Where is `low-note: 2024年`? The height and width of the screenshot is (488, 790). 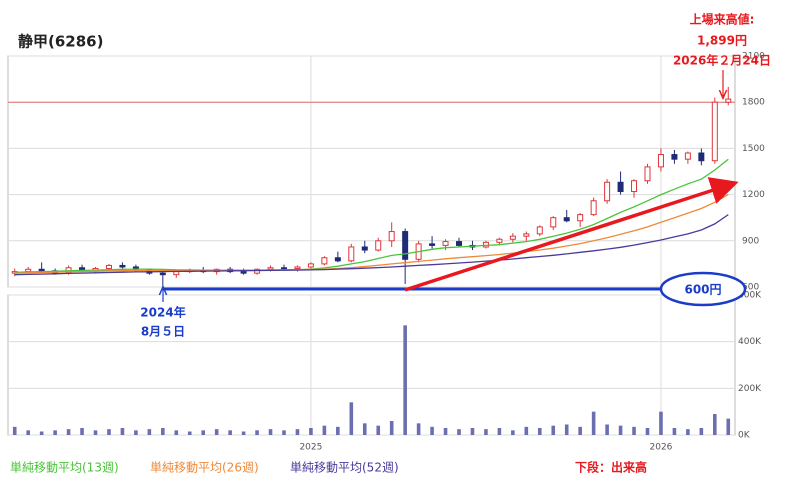 low-note: 2024年 is located at coordinates (162, 312).